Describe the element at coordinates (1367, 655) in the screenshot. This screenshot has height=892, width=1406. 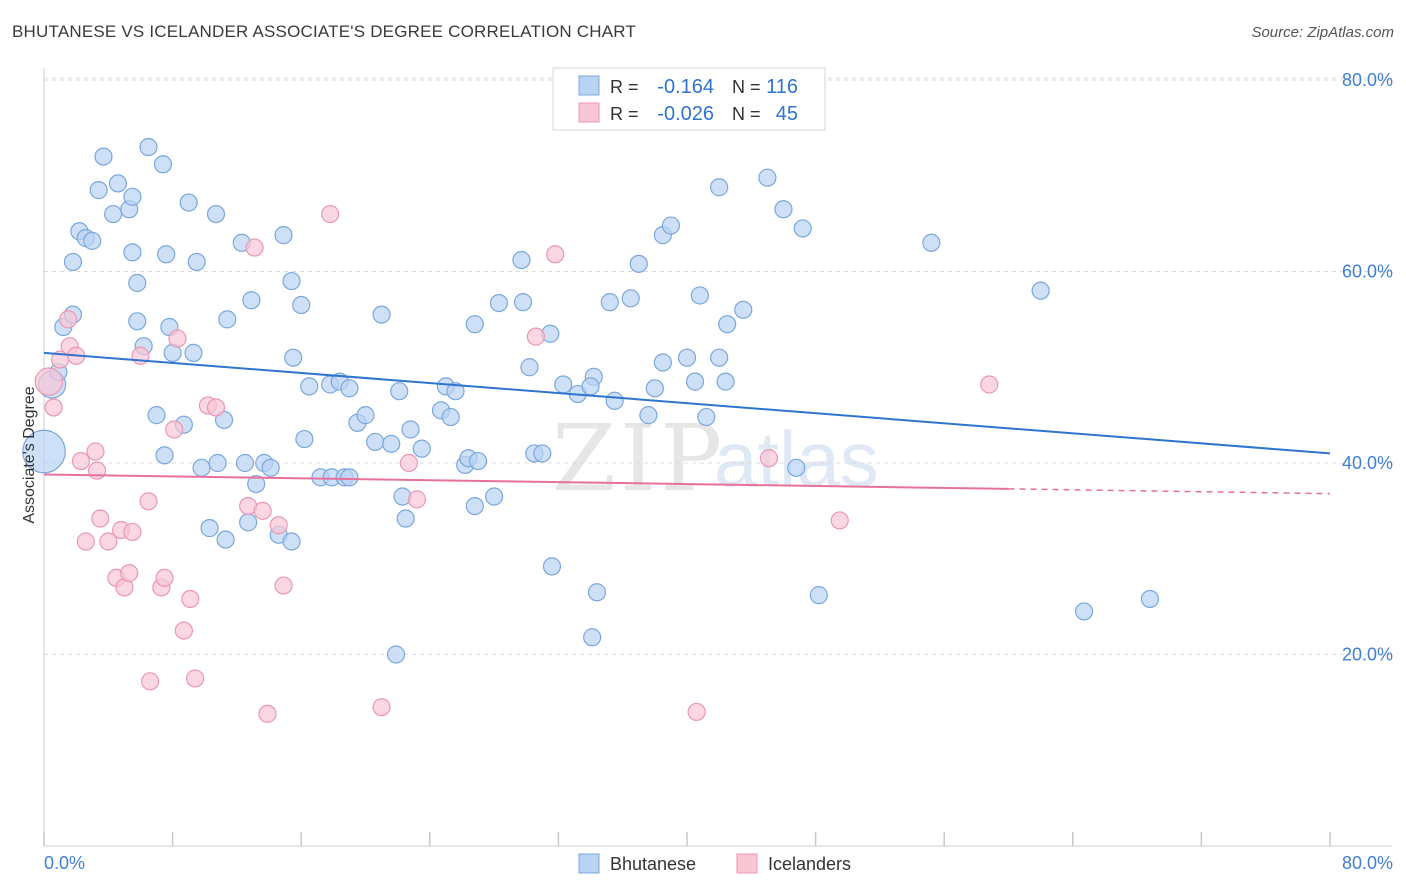
I see `y-tick-label-20: 20.0%` at that location.